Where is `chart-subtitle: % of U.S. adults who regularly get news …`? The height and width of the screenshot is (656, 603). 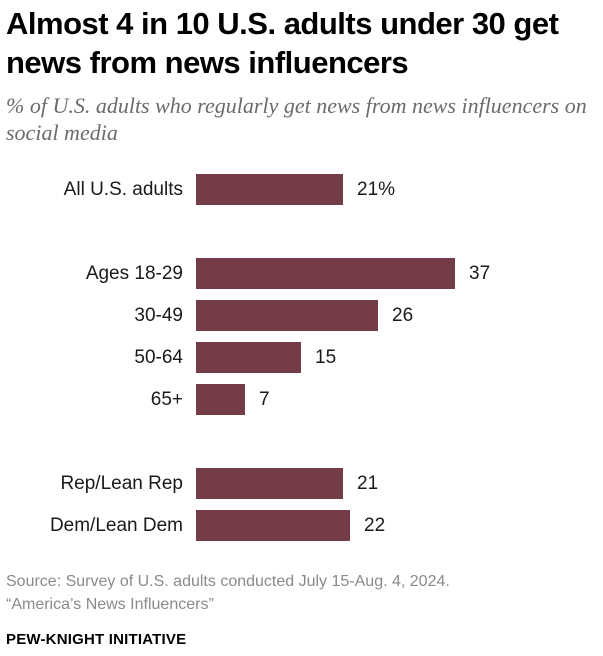 chart-subtitle: % of U.S. adults who regularly get news … is located at coordinates (296, 119).